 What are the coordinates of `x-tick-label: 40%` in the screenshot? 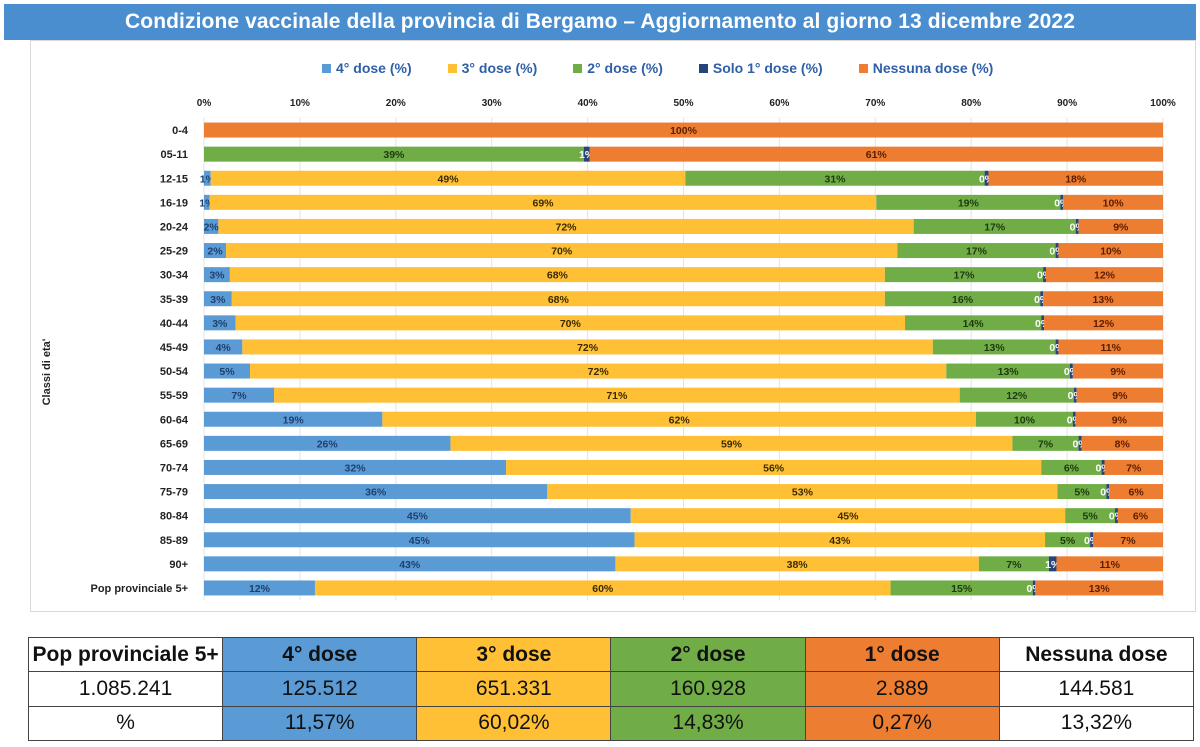 It's located at (588, 103).